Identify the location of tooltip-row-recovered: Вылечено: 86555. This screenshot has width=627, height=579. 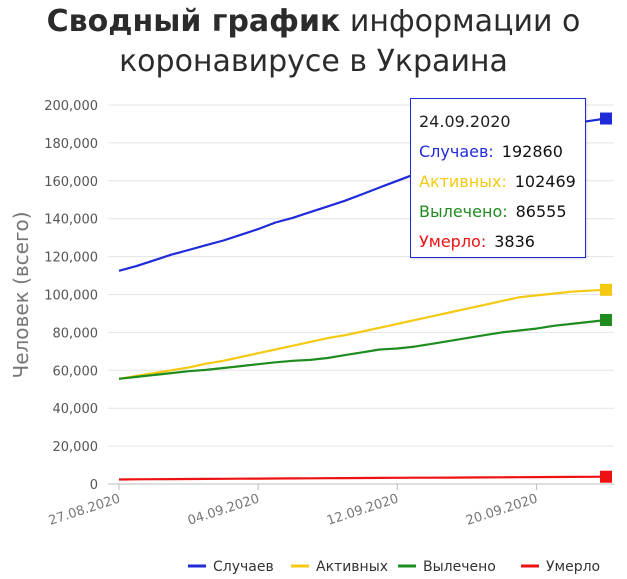
(502, 212).